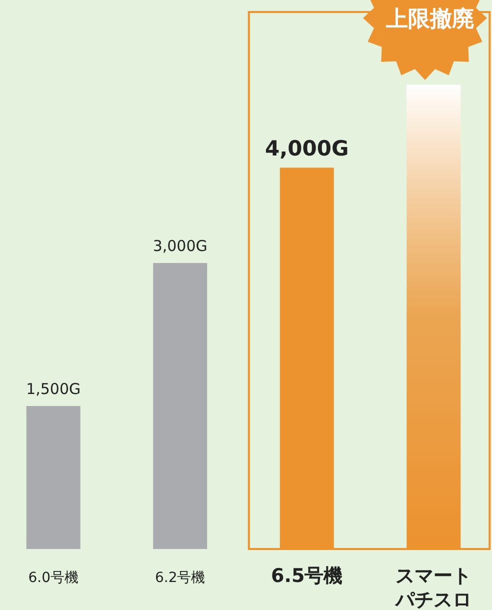 The image size is (492, 610). I want to click on data-label: 1,500G, so click(53, 389).